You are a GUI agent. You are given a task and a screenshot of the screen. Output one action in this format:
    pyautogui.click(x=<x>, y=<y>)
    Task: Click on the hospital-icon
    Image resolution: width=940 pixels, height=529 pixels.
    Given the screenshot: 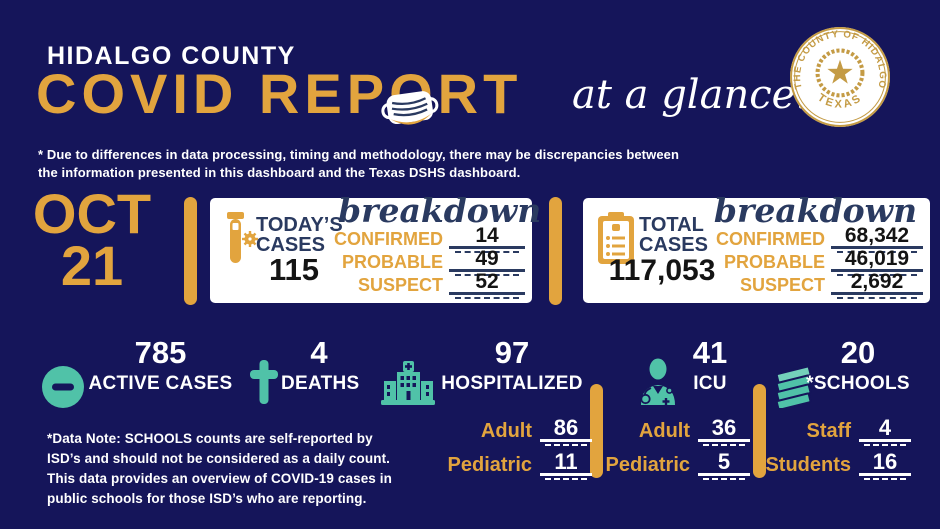 What is the action you would take?
    pyautogui.click(x=408, y=383)
    